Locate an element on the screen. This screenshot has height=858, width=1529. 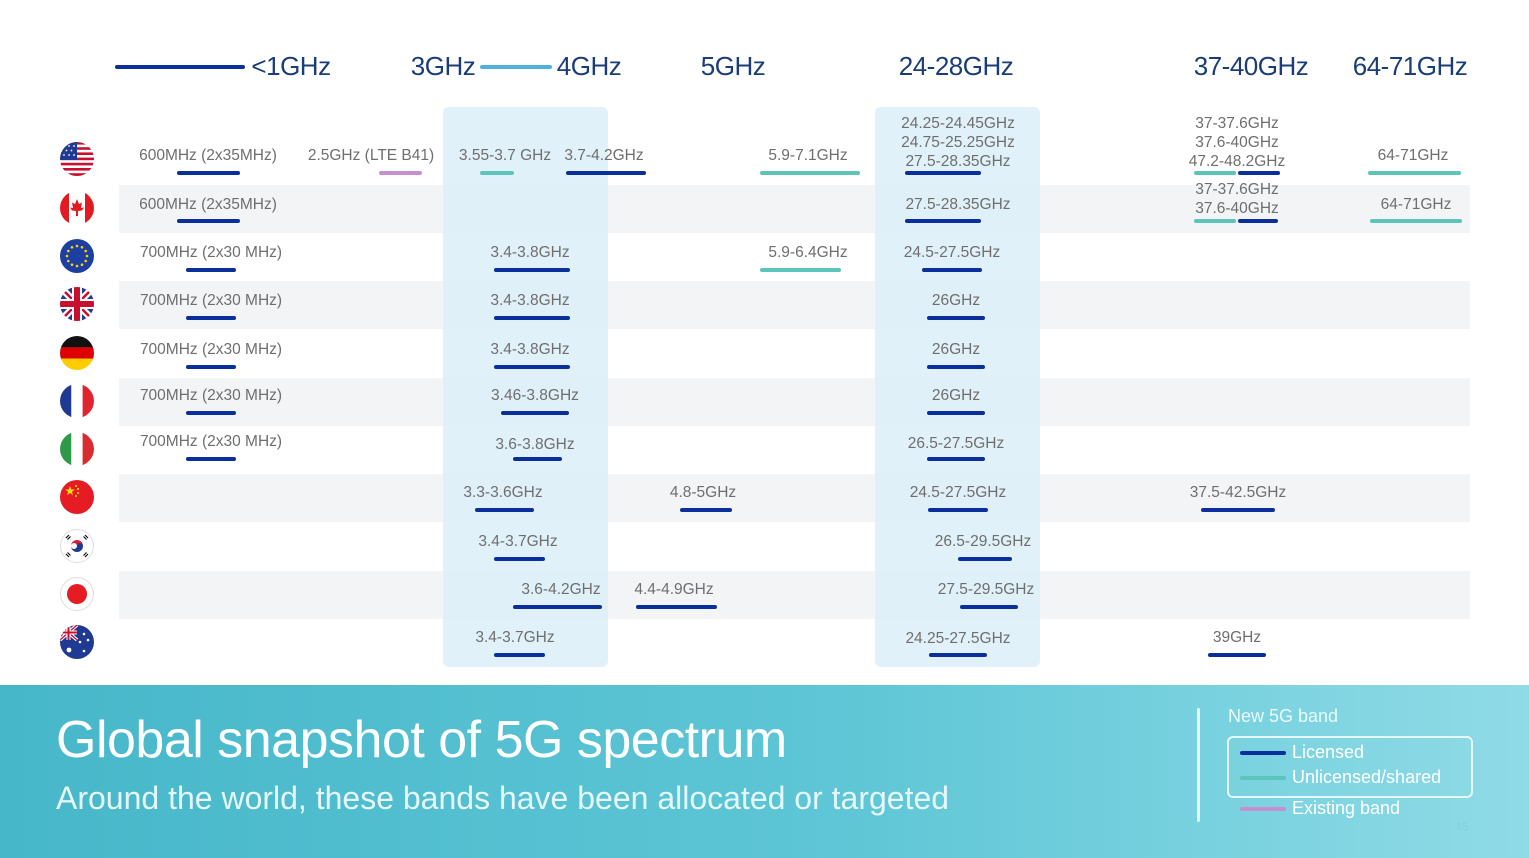
band-label: 3.6-3.8GHz is located at coordinates (535, 444).